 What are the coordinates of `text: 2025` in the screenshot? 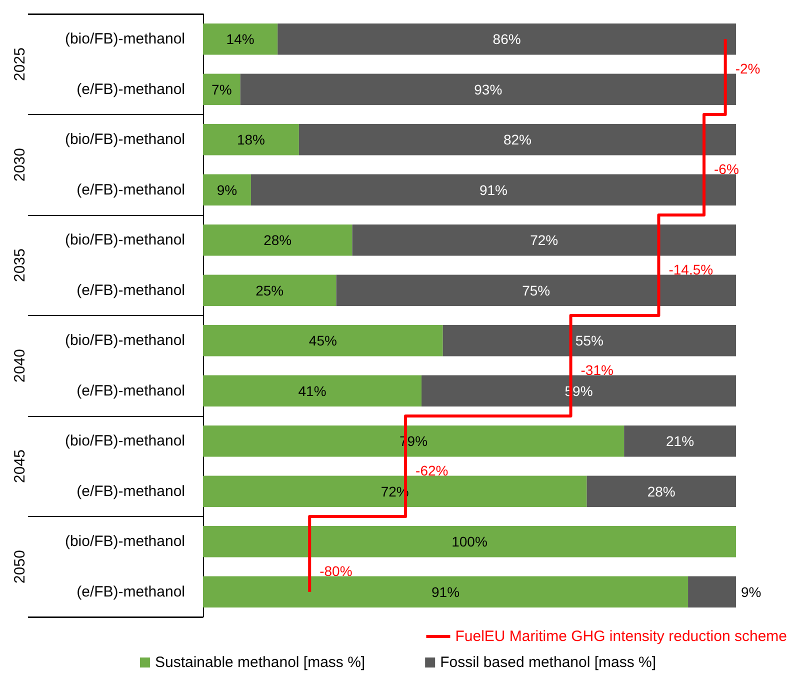 It's located at (20, 64).